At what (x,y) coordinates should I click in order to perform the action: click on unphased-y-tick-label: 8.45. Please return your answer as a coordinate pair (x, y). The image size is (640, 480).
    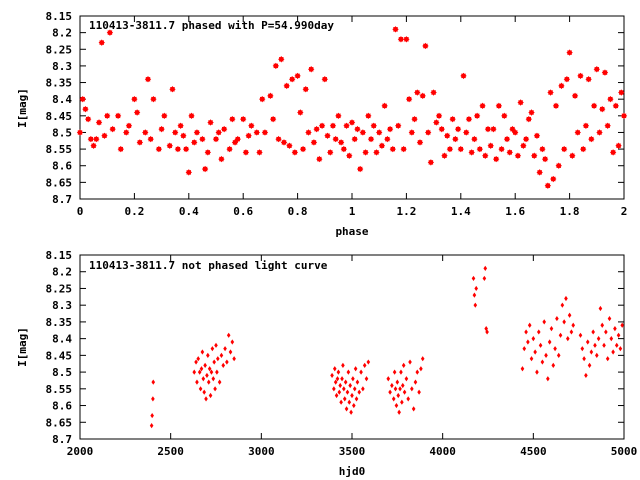
    Looking at the image, I should click on (59, 355).